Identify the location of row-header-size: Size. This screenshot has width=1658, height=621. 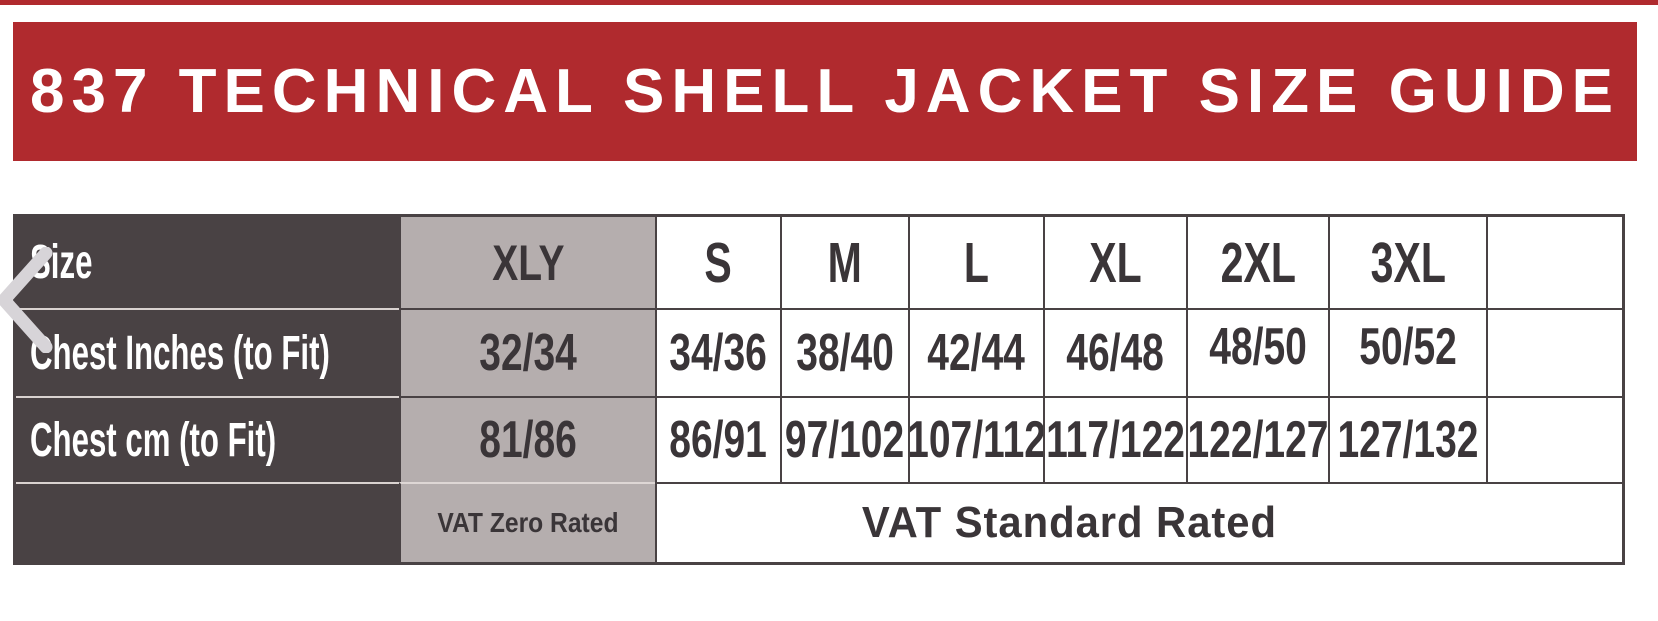
(207, 262).